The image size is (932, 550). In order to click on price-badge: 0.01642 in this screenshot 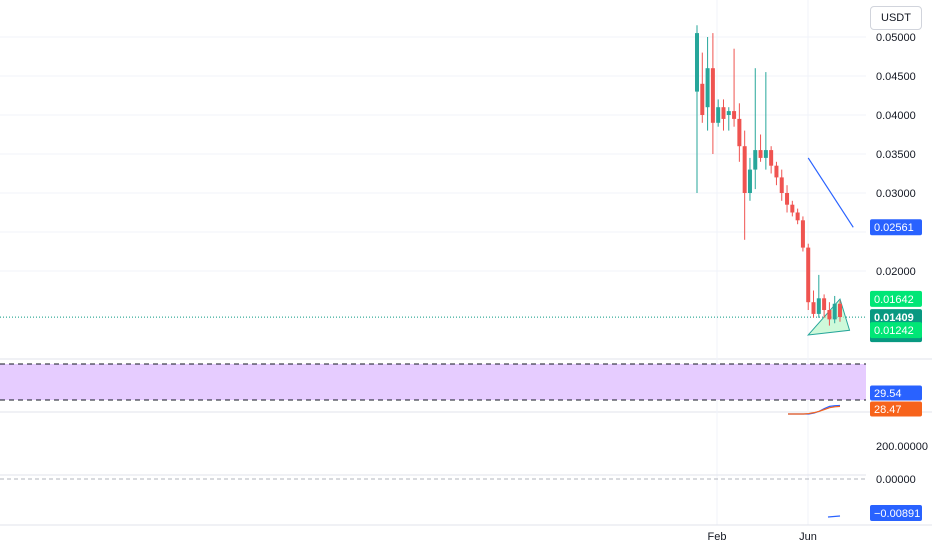, I will do `click(896, 298)`.